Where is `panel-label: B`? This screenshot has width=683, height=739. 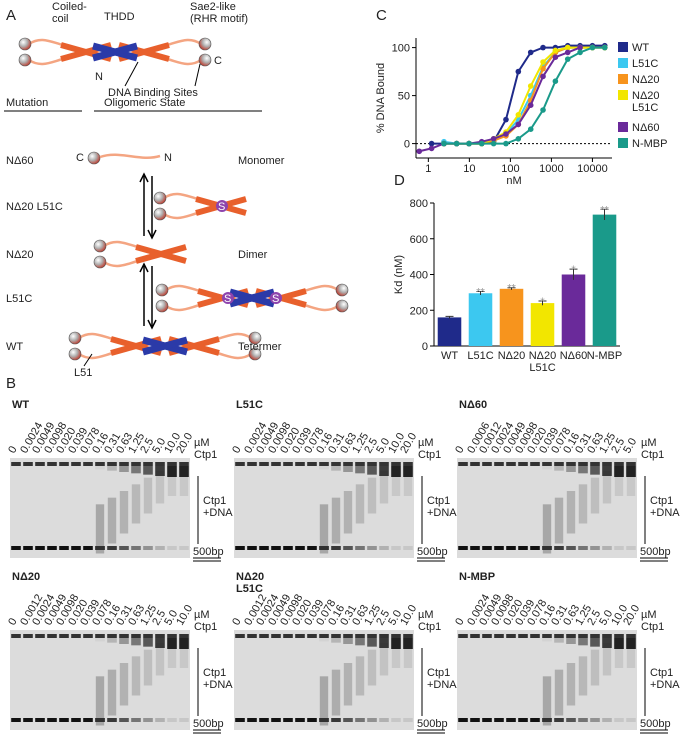
panel-label: B is located at coordinates (11, 383).